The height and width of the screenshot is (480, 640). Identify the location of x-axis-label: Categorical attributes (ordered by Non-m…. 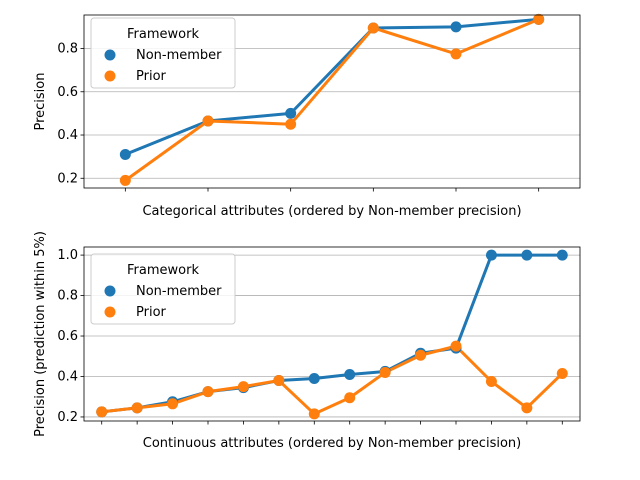
(331, 211).